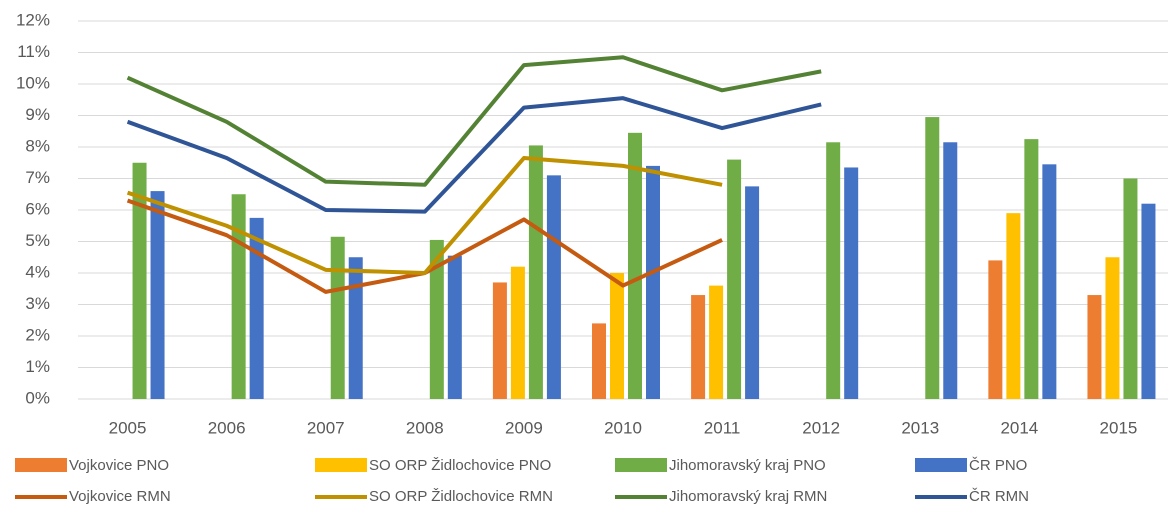 This screenshot has height=508, width=1168. What do you see at coordinates (999, 496) in the screenshot?
I see `legend-label: ČR RMN` at bounding box center [999, 496].